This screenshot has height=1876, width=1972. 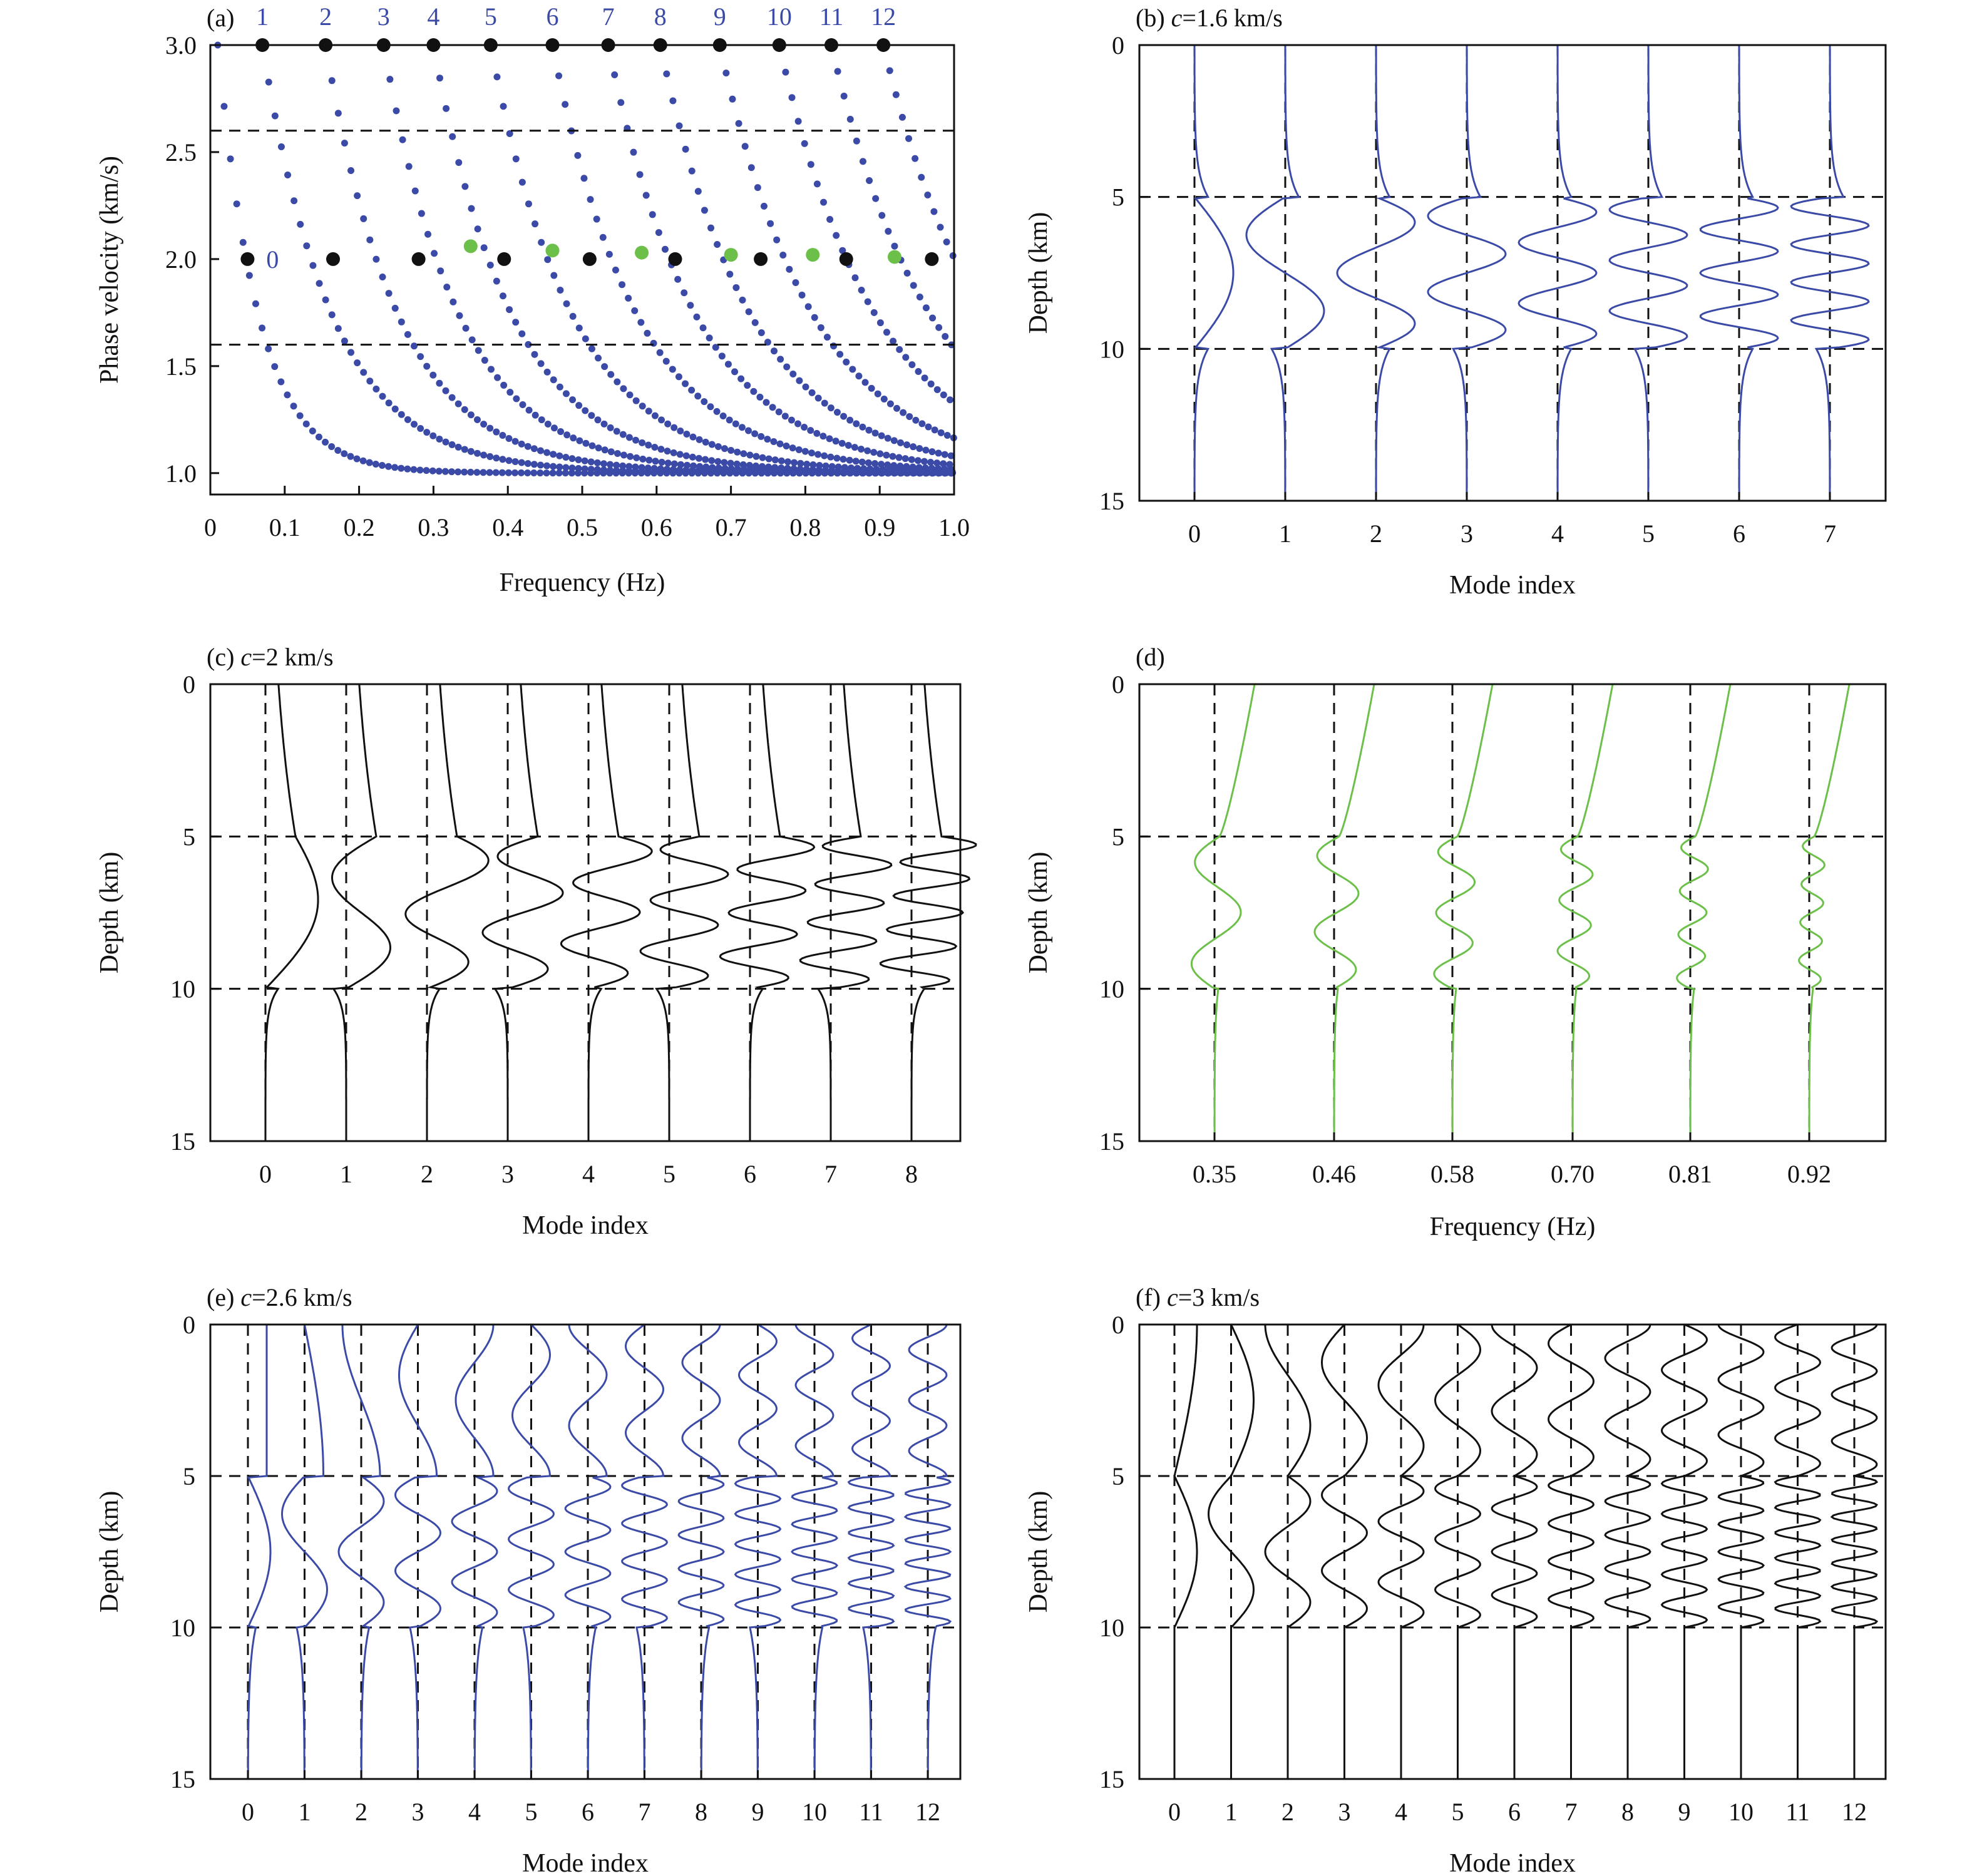 I want to click on y-tick-label: 2.5, so click(x=181, y=152).